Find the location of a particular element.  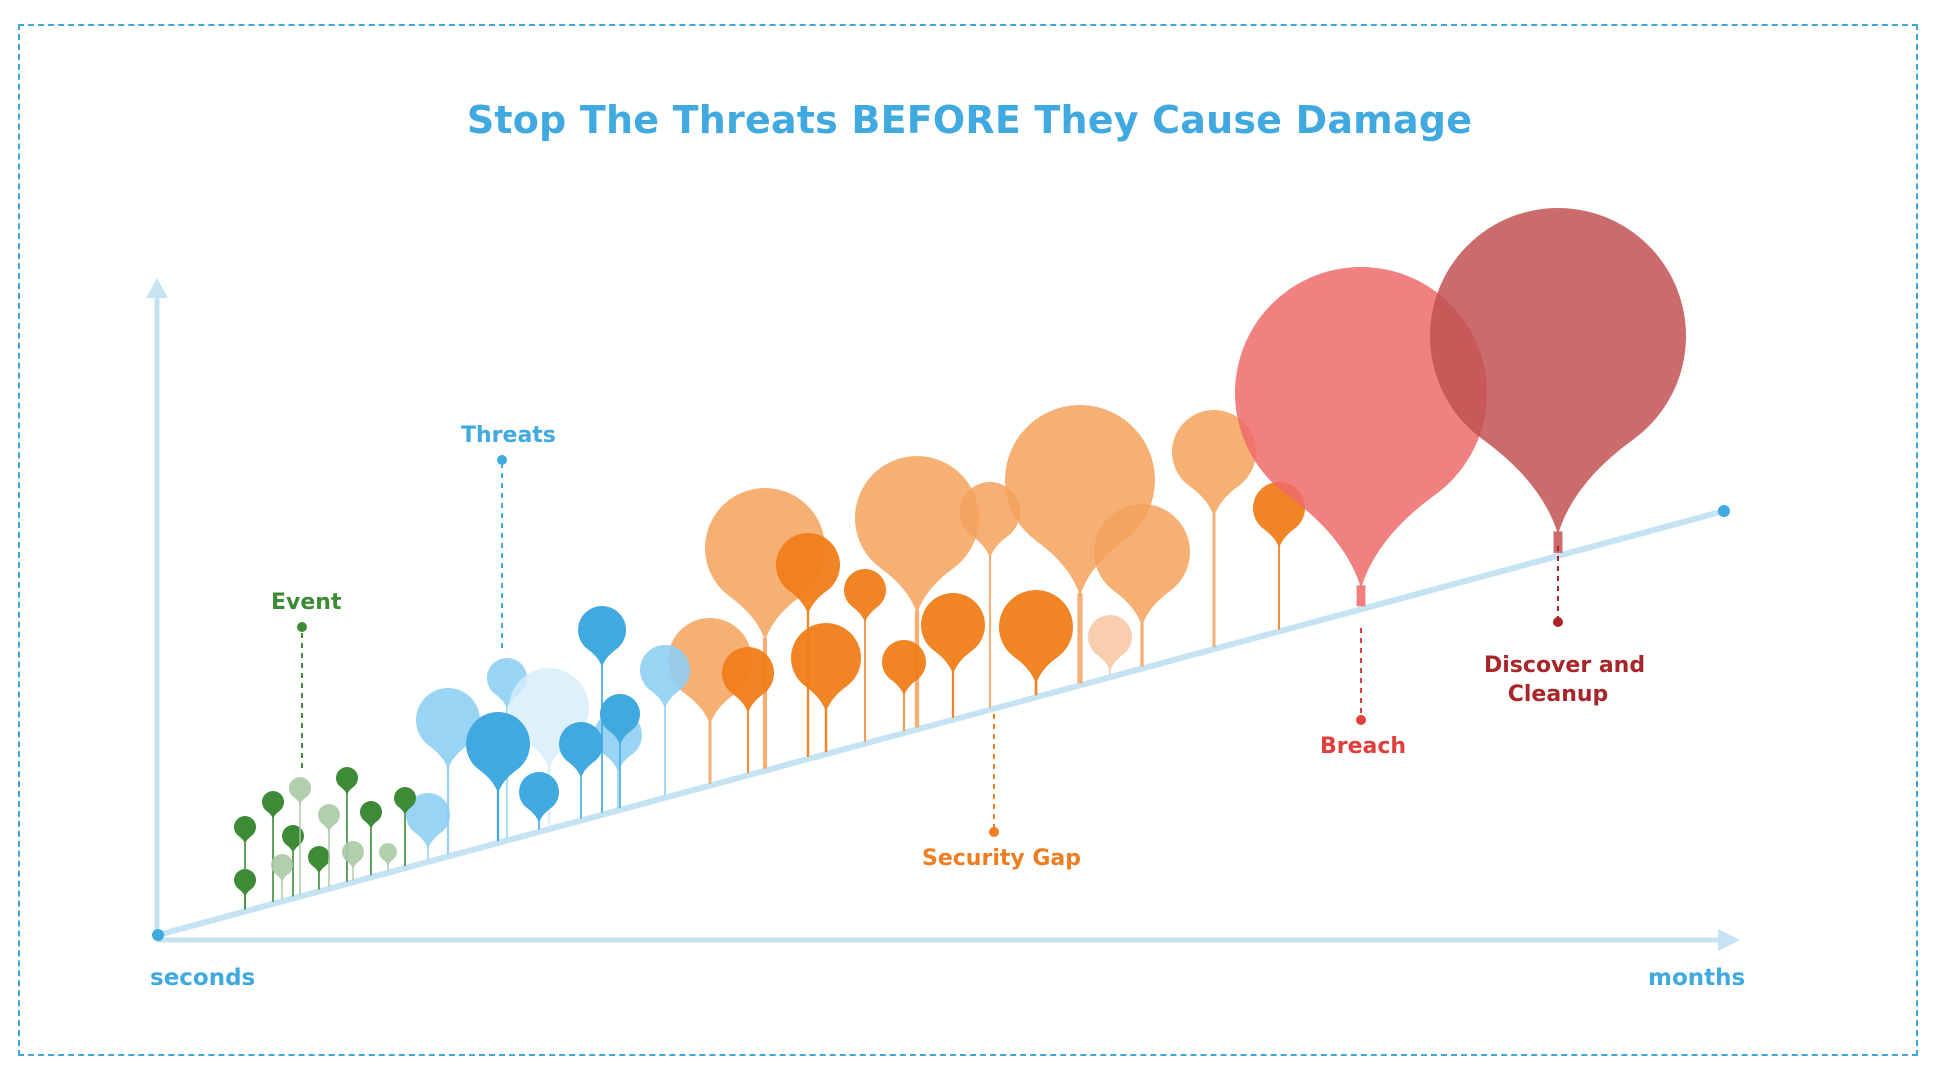

discover-balloon is located at coordinates (1558, 371).